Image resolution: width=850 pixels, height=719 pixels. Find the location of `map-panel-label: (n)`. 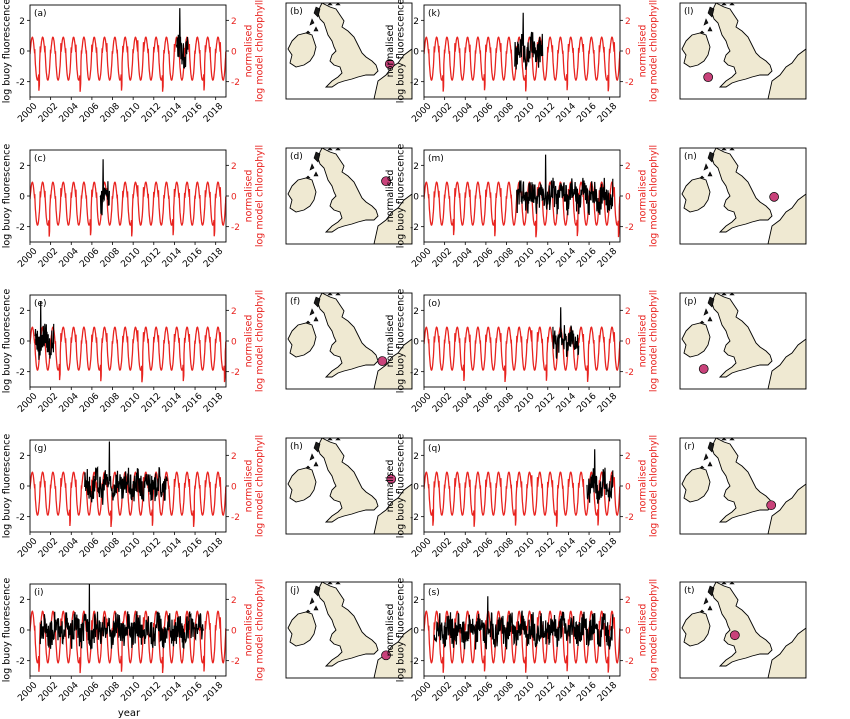

map-panel-label: (n) is located at coordinates (690, 157).